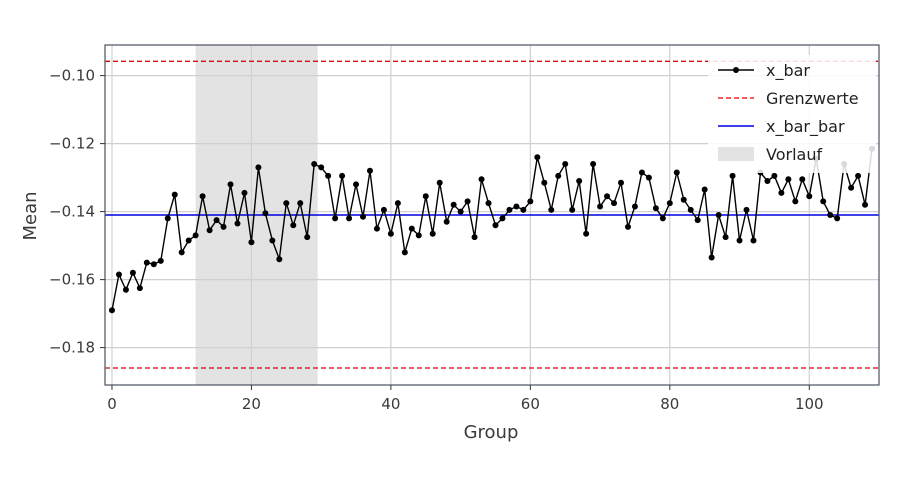 This screenshot has height=479, width=898. Describe the element at coordinates (736, 154) in the screenshot. I see `legend-swatch-vorlauf` at that location.